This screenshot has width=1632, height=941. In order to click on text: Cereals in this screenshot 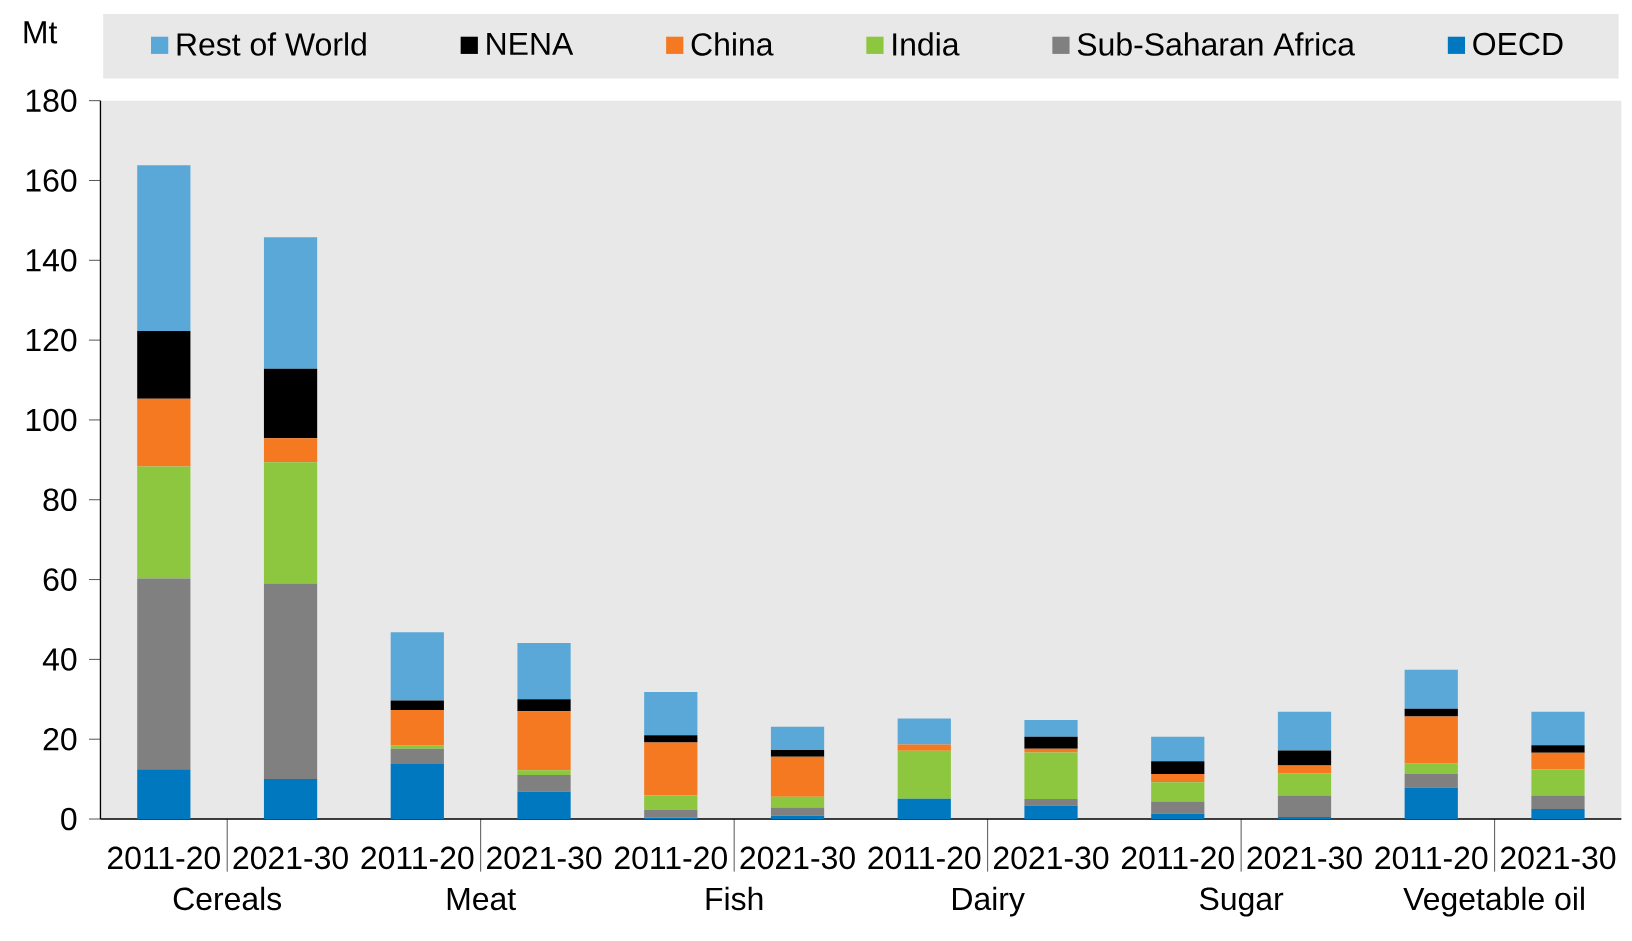, I will do `click(227, 898)`.